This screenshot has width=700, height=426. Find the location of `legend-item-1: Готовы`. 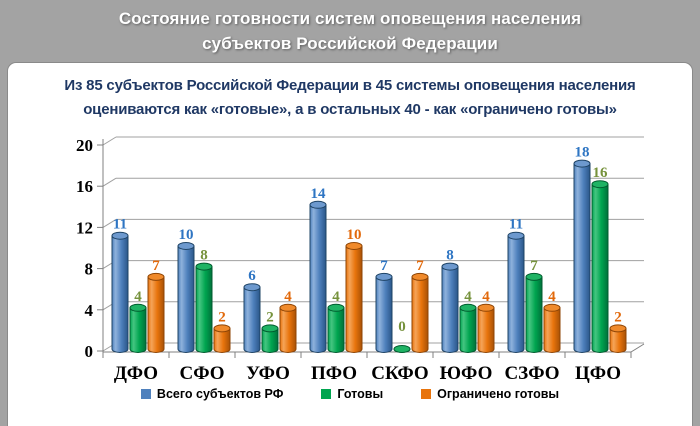

legend-item-1: Готовы is located at coordinates (352, 394).